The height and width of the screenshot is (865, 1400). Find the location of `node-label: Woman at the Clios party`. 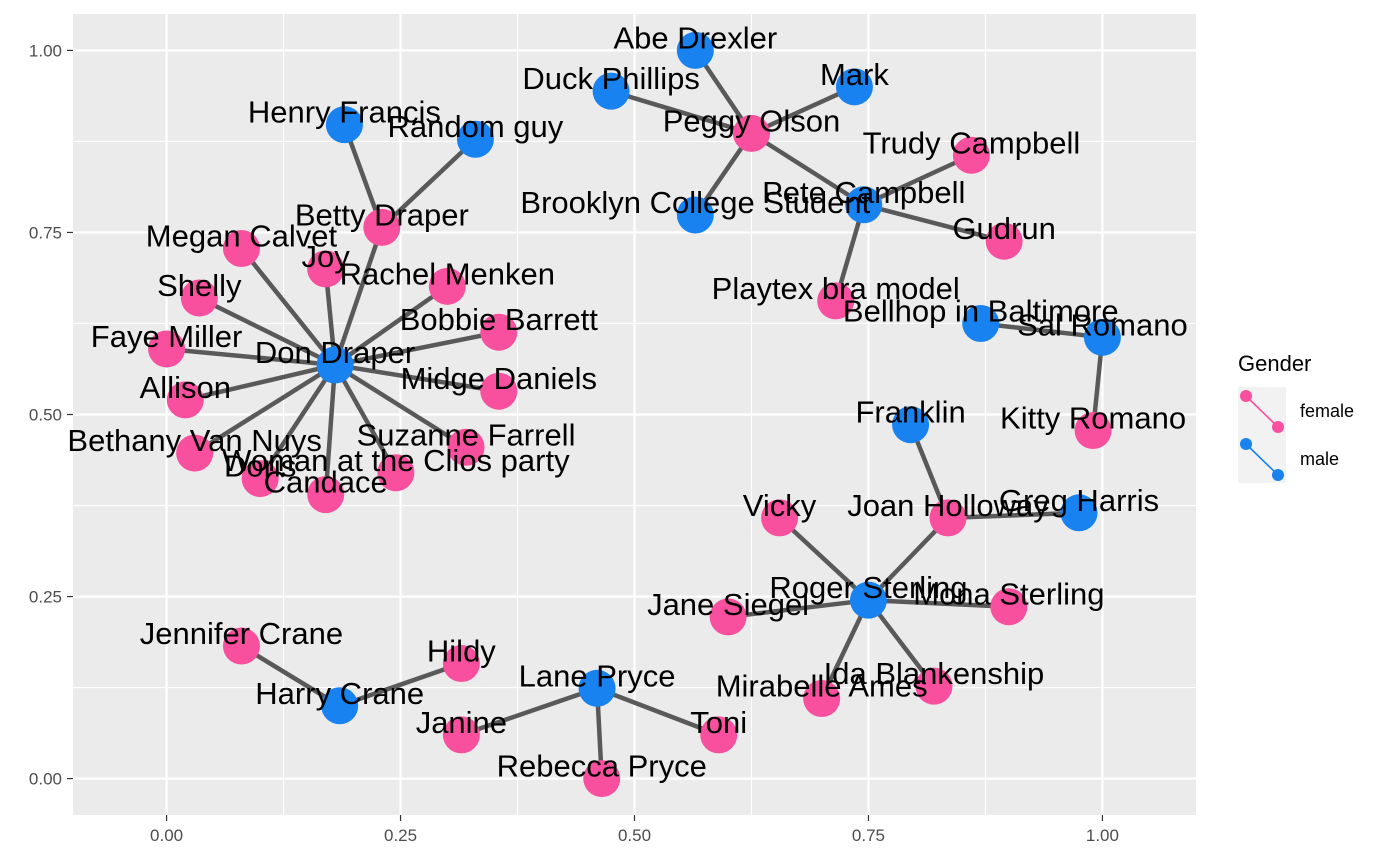

node-label: Woman at the Clios party is located at coordinates (396, 460).